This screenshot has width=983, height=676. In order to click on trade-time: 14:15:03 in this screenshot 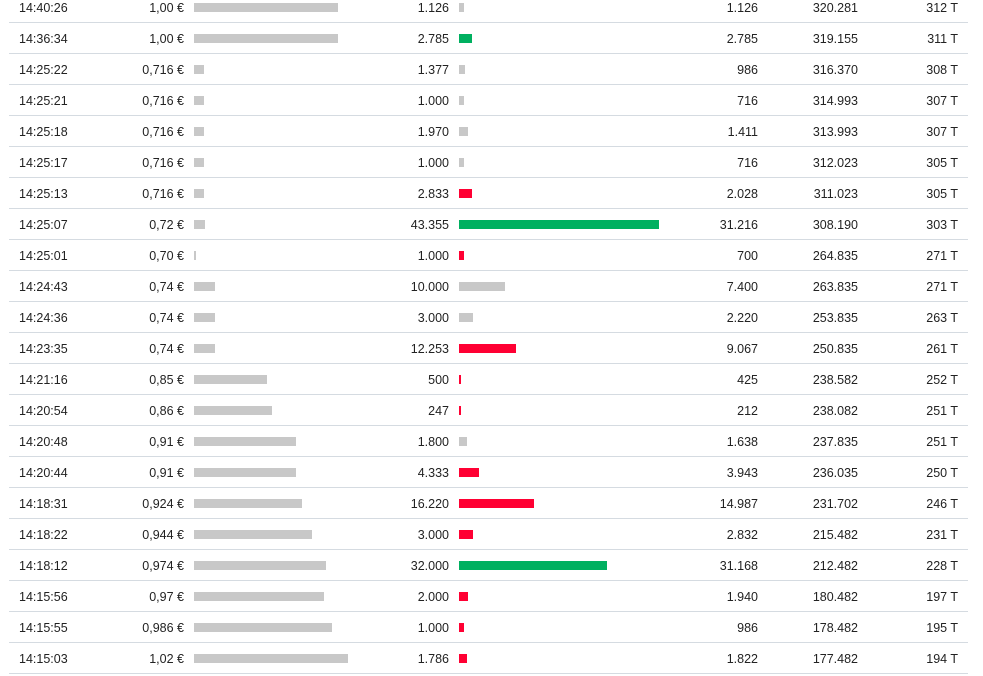, I will do `click(43, 659)`.